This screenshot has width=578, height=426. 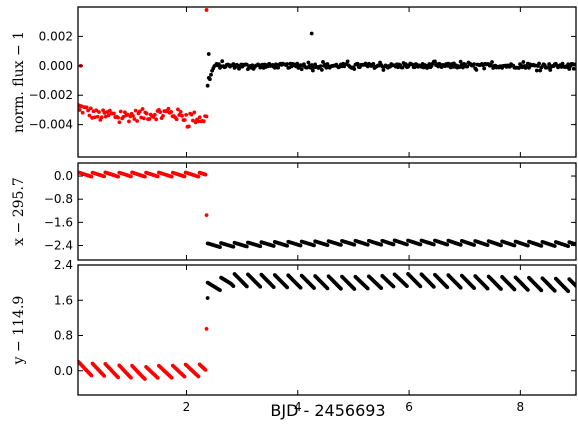 I want to click on y-tick-label: 2.4, so click(x=63, y=265).